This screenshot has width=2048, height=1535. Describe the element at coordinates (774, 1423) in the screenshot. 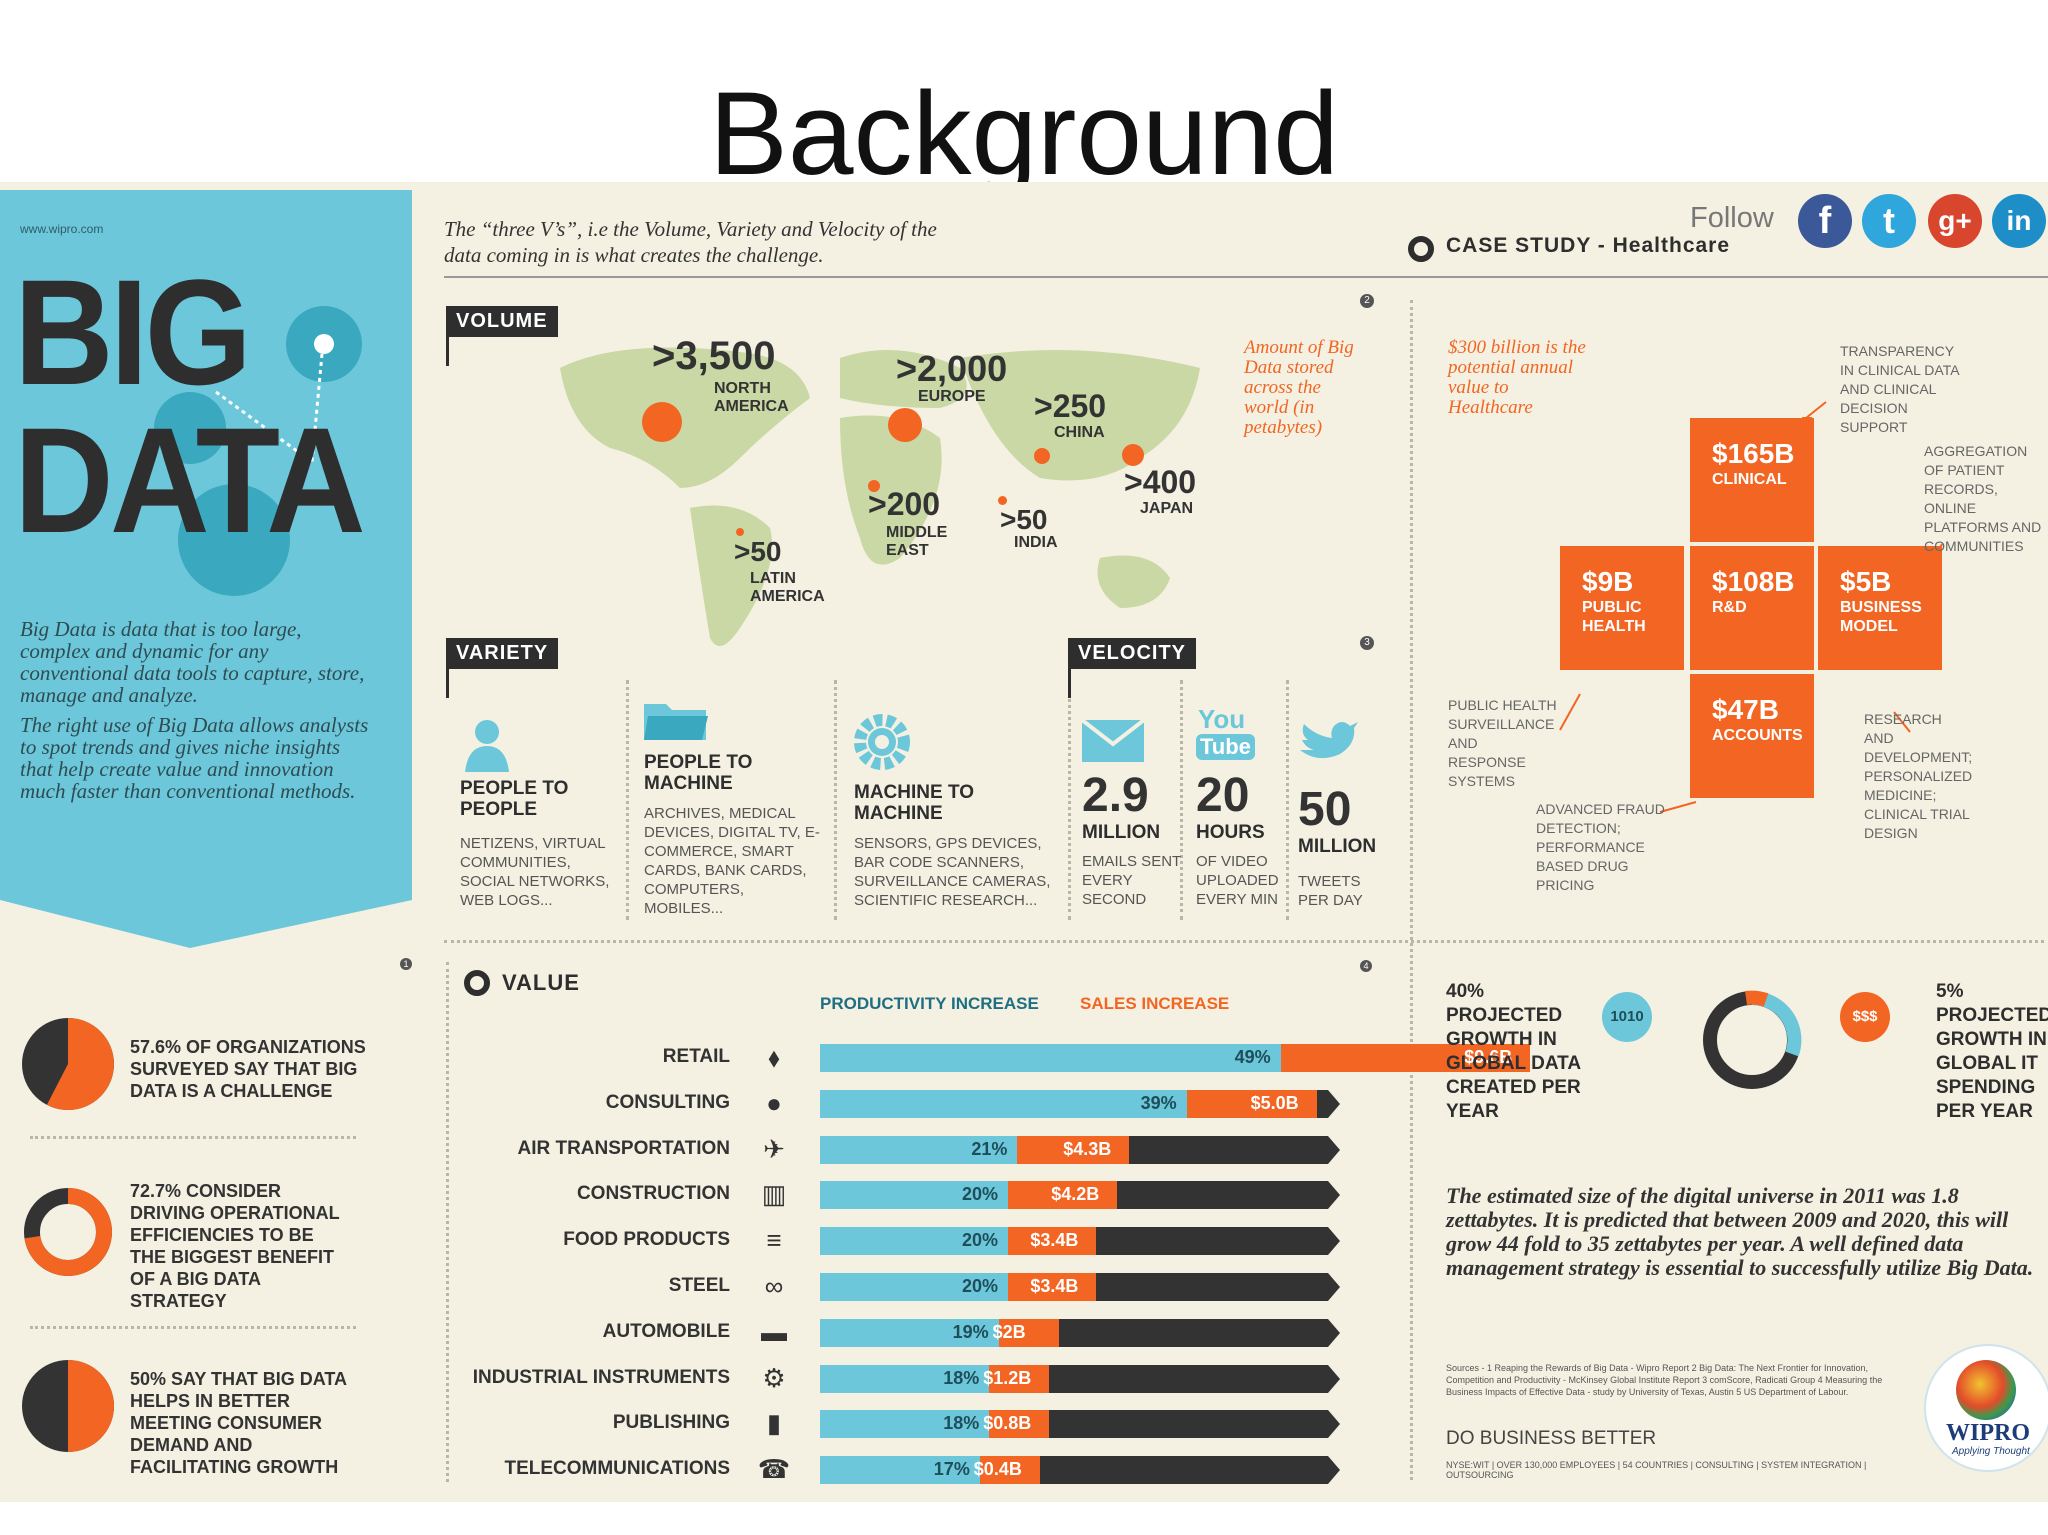

I see `book-icon: ▮` at that location.